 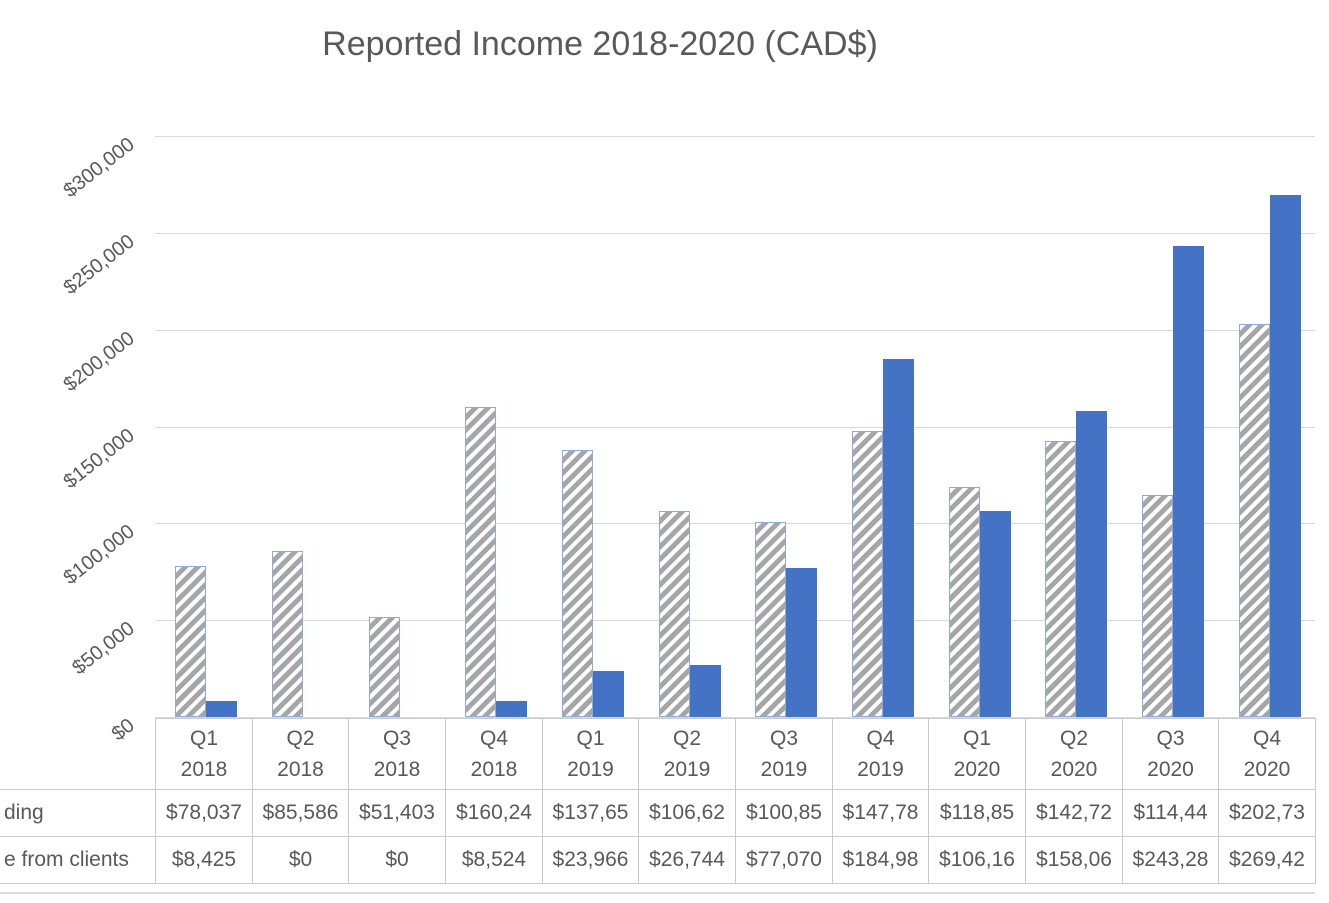 I want to click on table-value-cell: $147,78, so click(x=880, y=813).